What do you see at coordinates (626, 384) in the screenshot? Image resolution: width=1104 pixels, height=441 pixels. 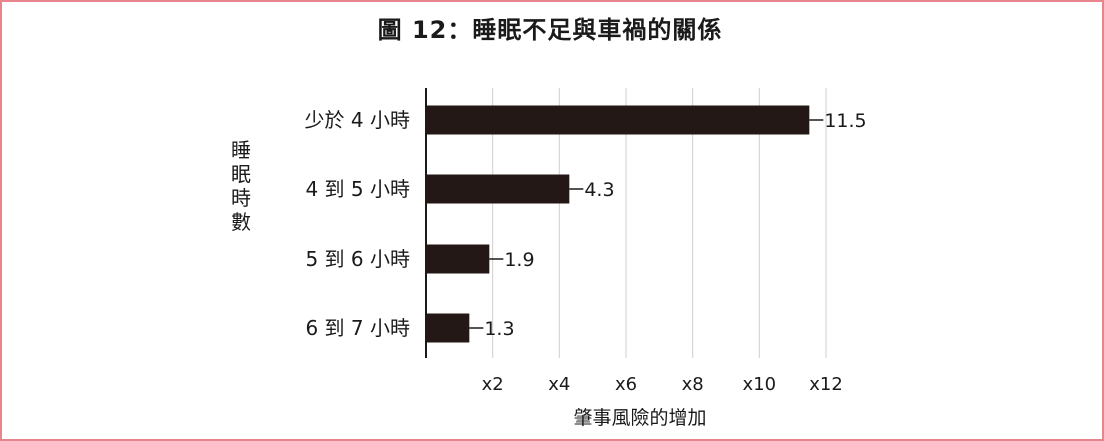 I see `x-tick-label: x6` at bounding box center [626, 384].